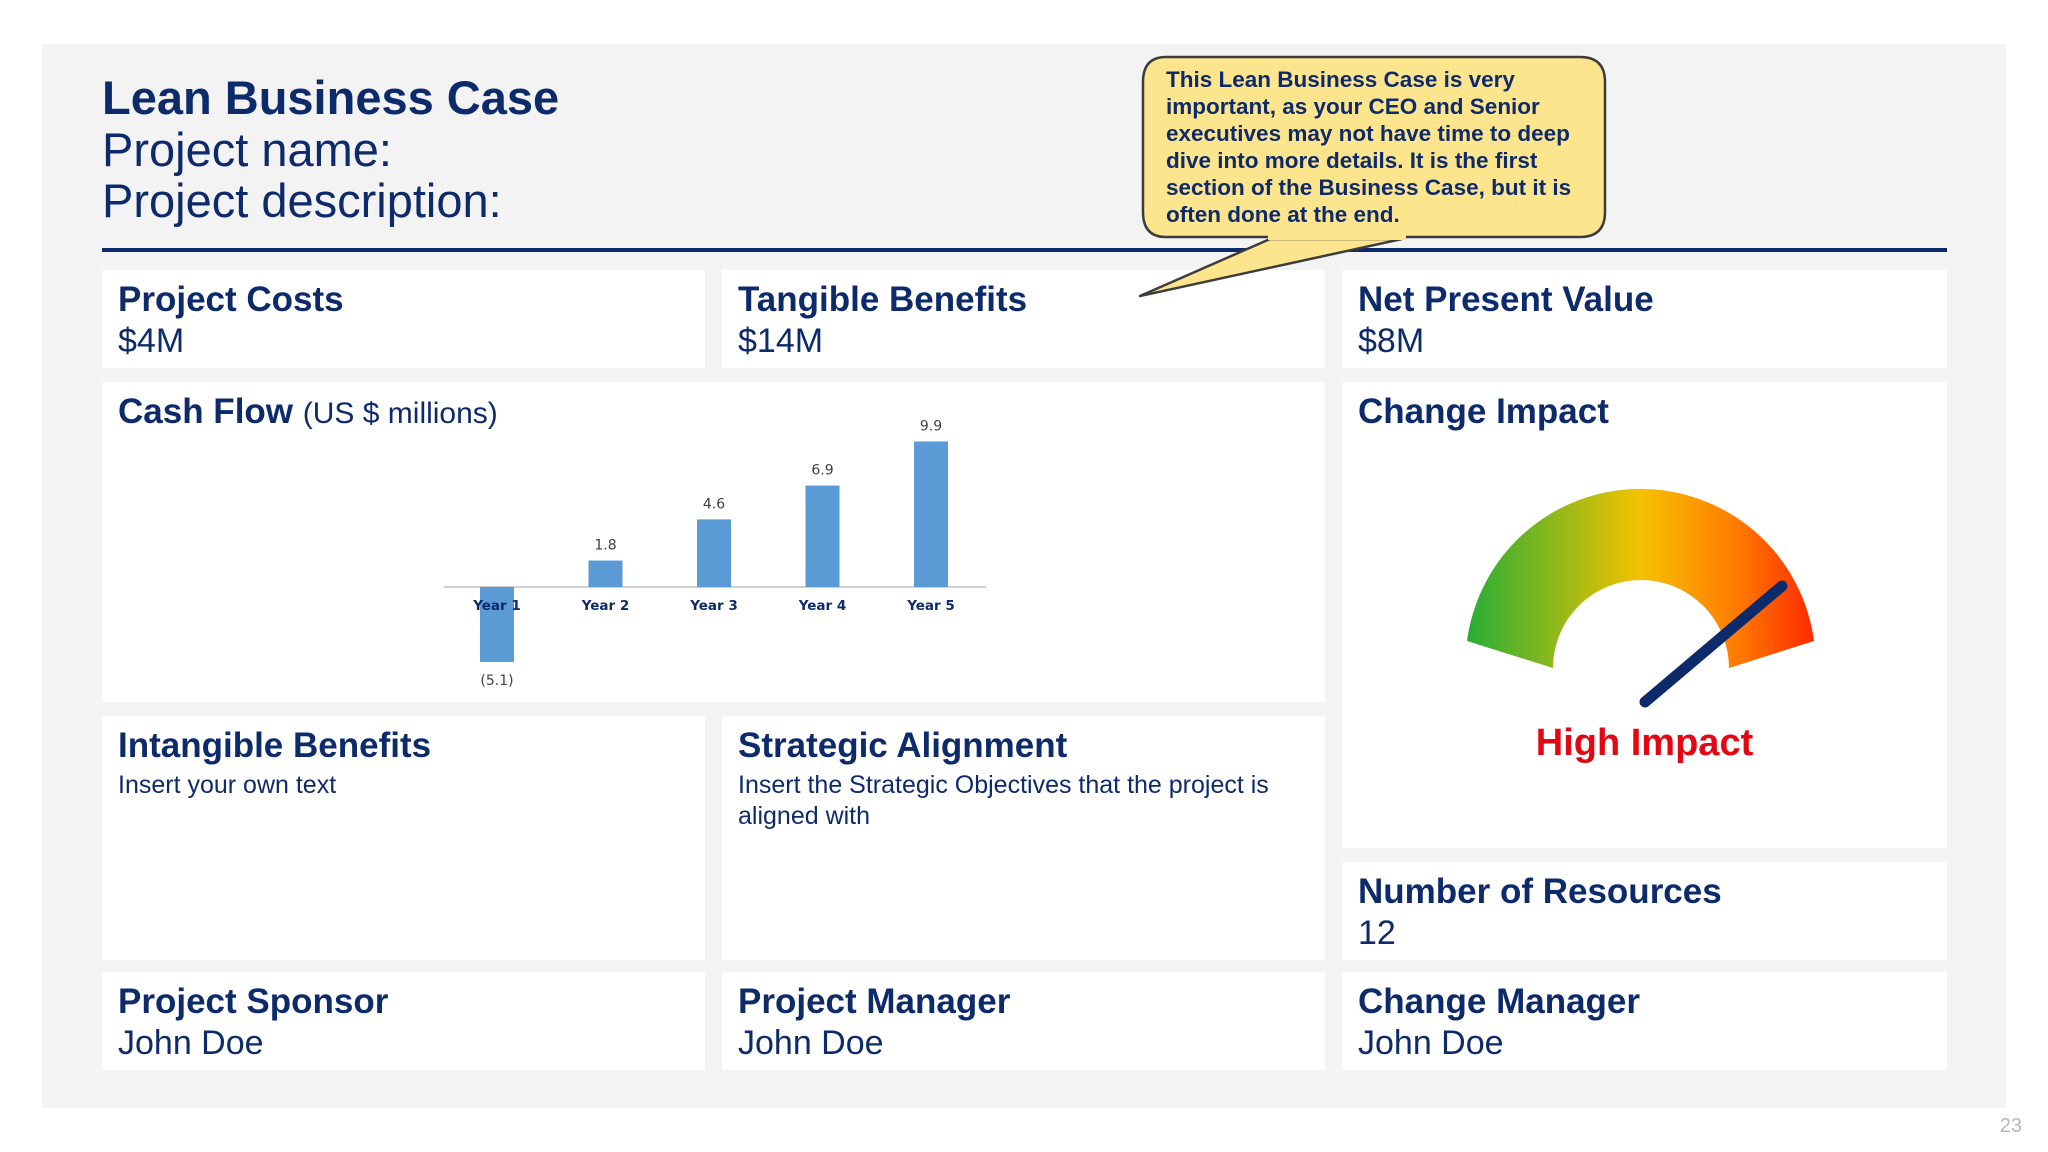 This screenshot has height=1152, width=2048. I want to click on callout-shape, so click(1374, 147).